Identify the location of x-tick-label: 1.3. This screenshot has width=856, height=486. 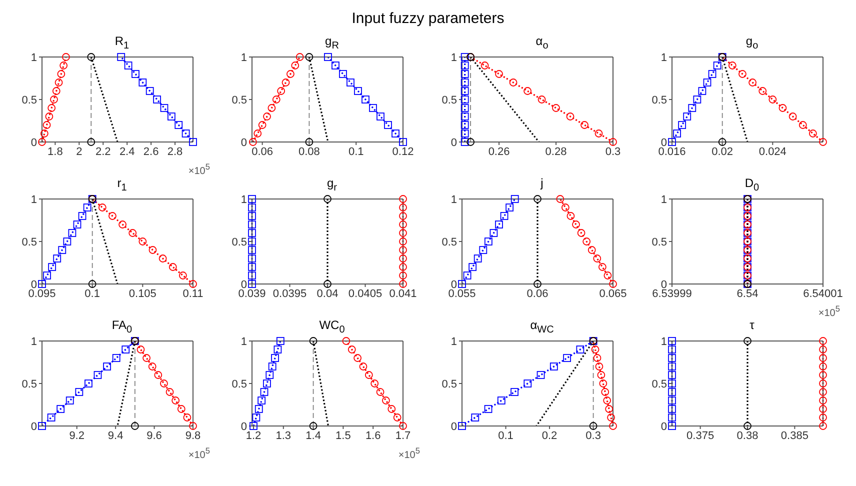
(284, 436).